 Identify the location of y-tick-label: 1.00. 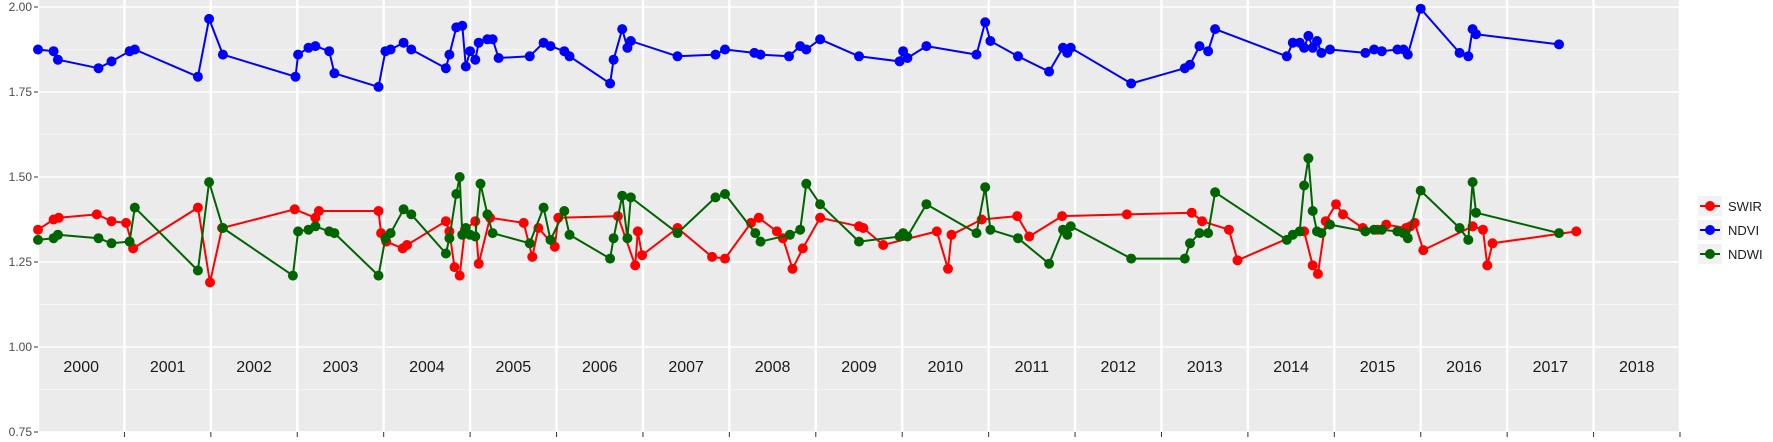
(21, 347).